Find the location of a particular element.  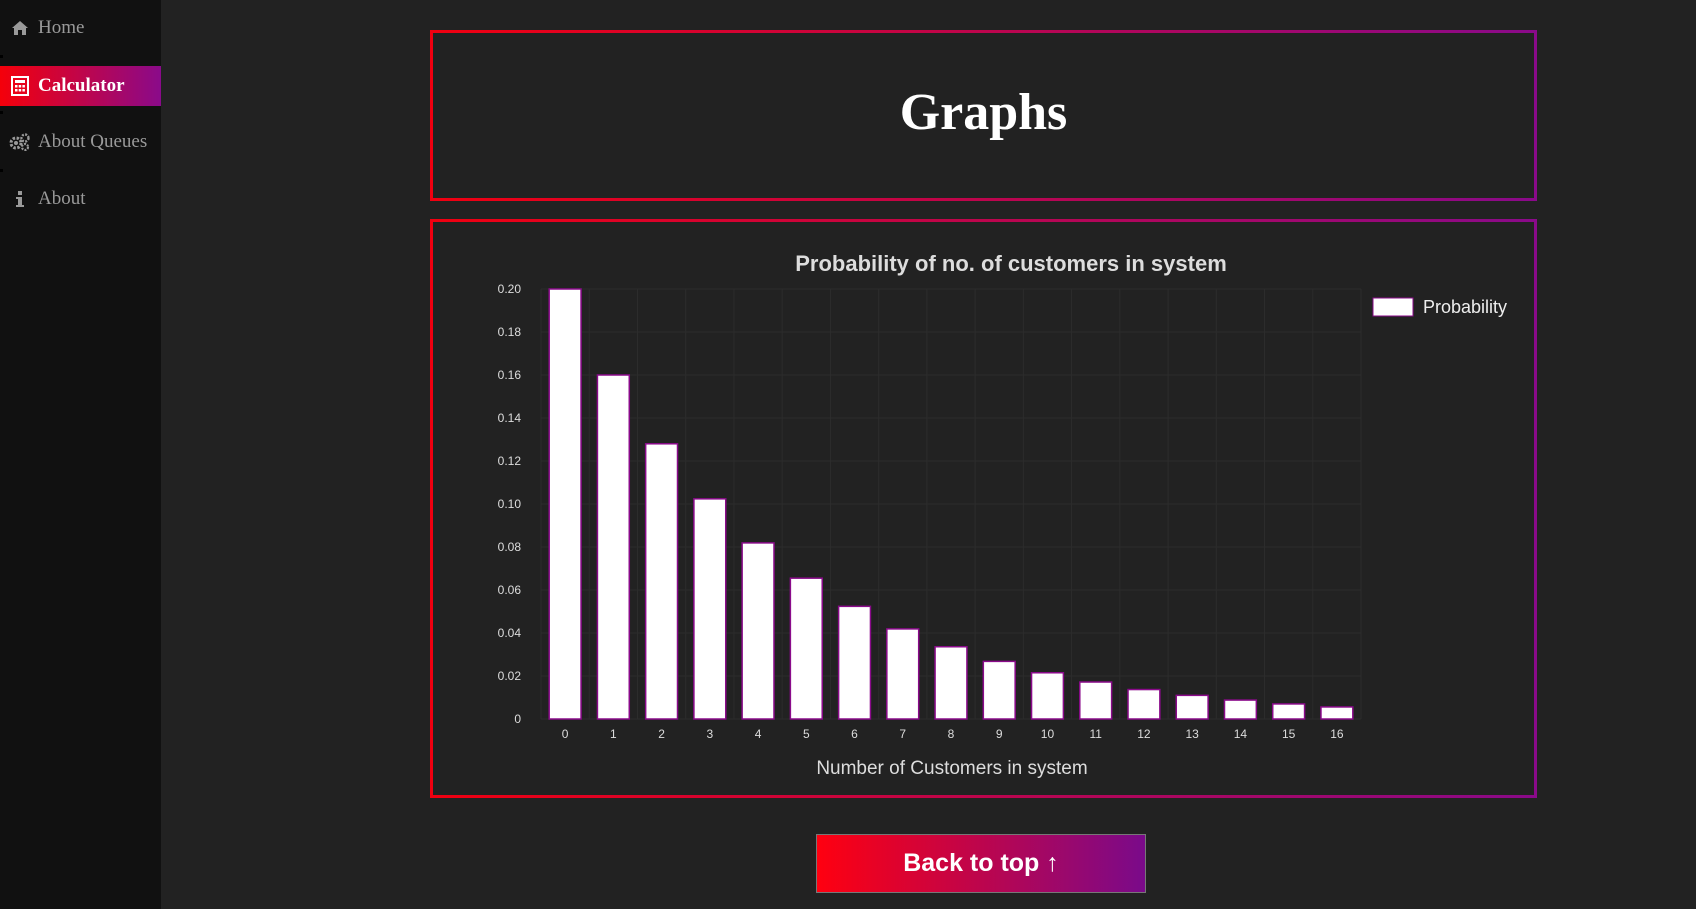

title-panel: Graphs is located at coordinates (983, 115).